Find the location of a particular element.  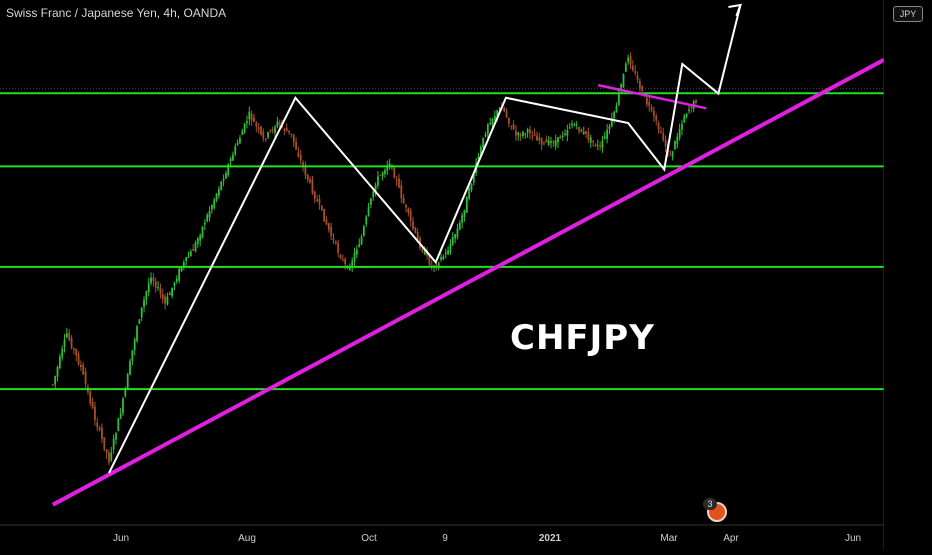

currency-badge: JPY is located at coordinates (908, 14).